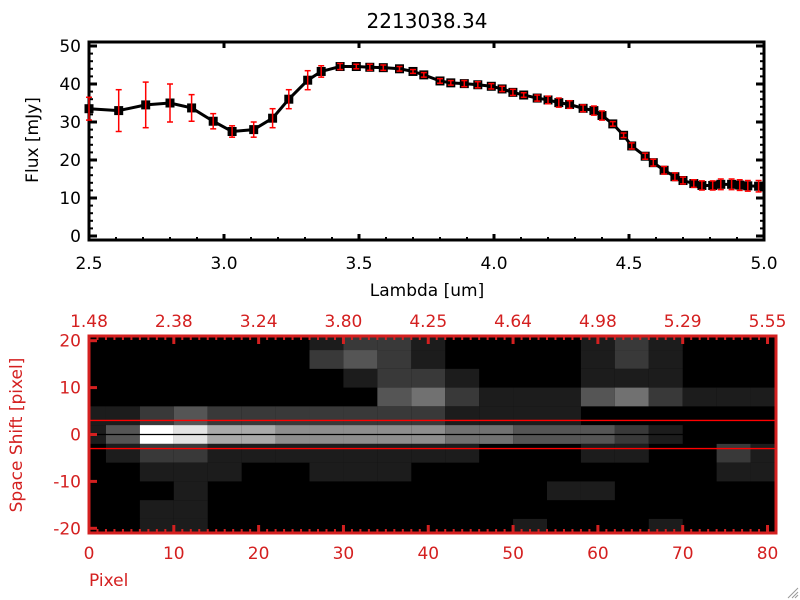 This screenshot has height=600, width=800. I want to click on x-tick-label: 5.0, so click(763, 264).